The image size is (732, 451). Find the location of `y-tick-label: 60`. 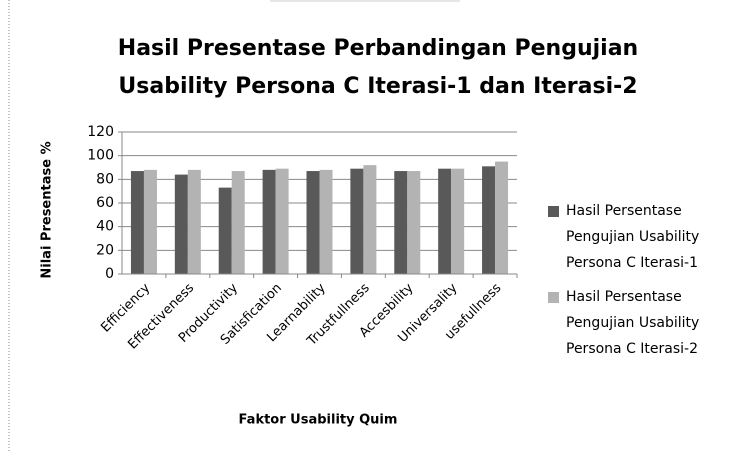

y-tick-label: 60 is located at coordinates (105, 203).